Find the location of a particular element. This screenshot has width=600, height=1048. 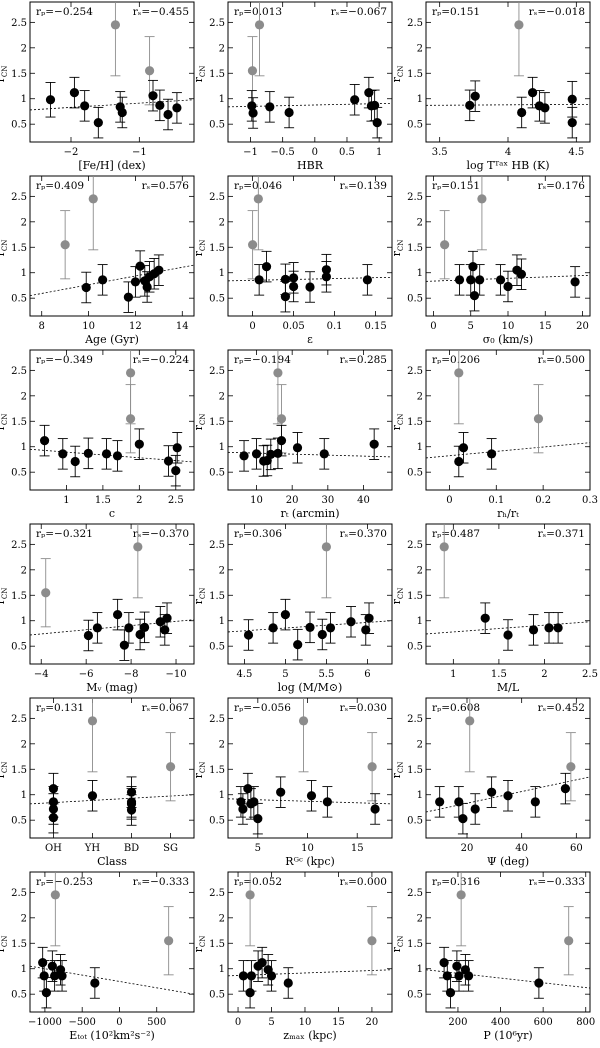

x-tick-label: 0.05 is located at coordinates (293, 326).